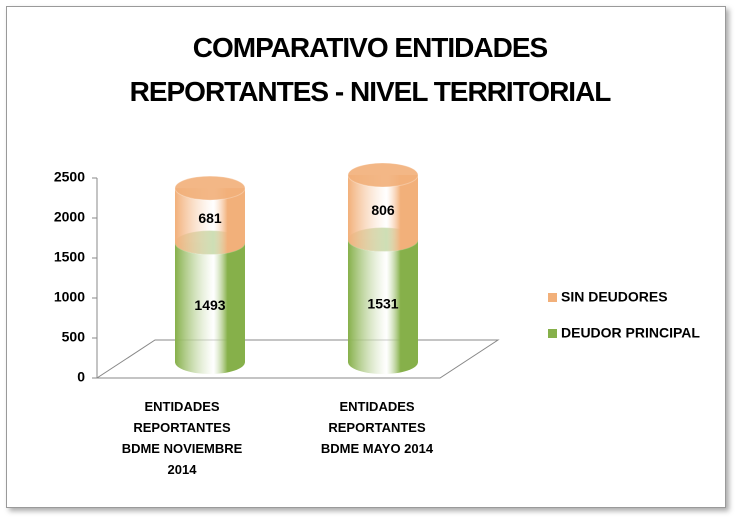 The width and height of the screenshot is (735, 519). I want to click on y-tick-label: 0, so click(81, 377).